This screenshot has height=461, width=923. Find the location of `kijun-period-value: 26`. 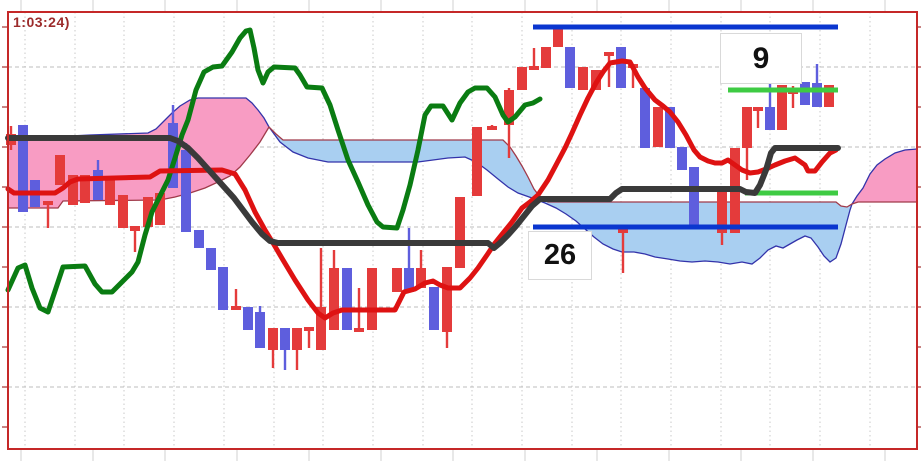

kijun-period-value: 26 is located at coordinates (560, 255).